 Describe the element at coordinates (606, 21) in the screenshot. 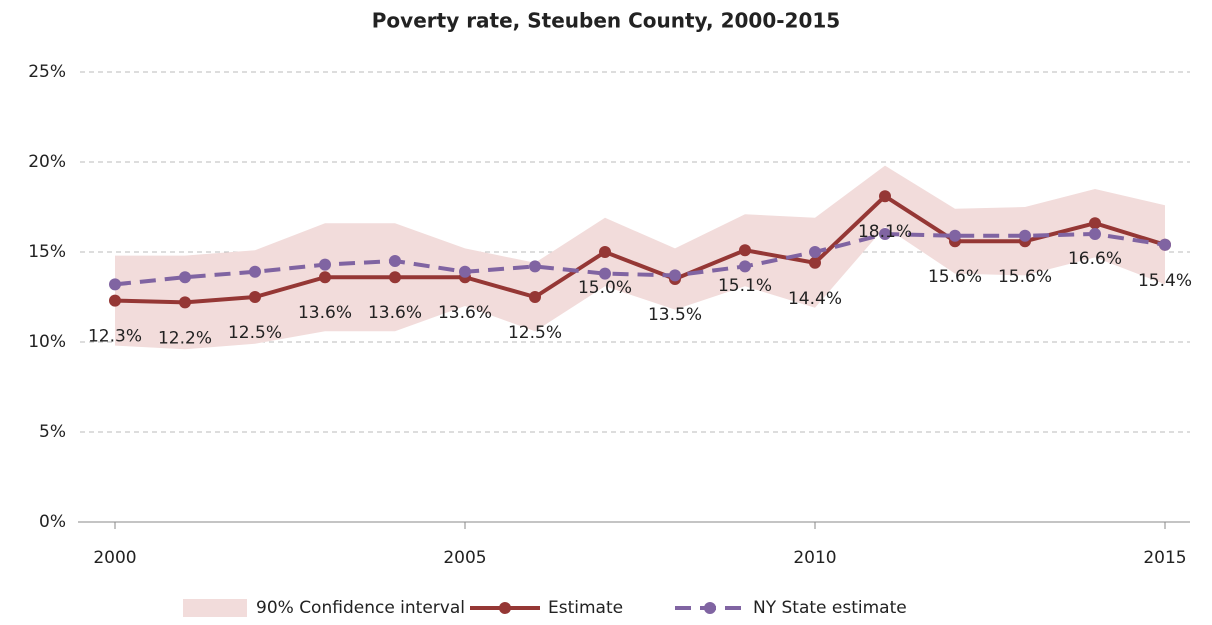

I see `chart-title: Poverty rate, Steuben County, 2000-2015` at that location.